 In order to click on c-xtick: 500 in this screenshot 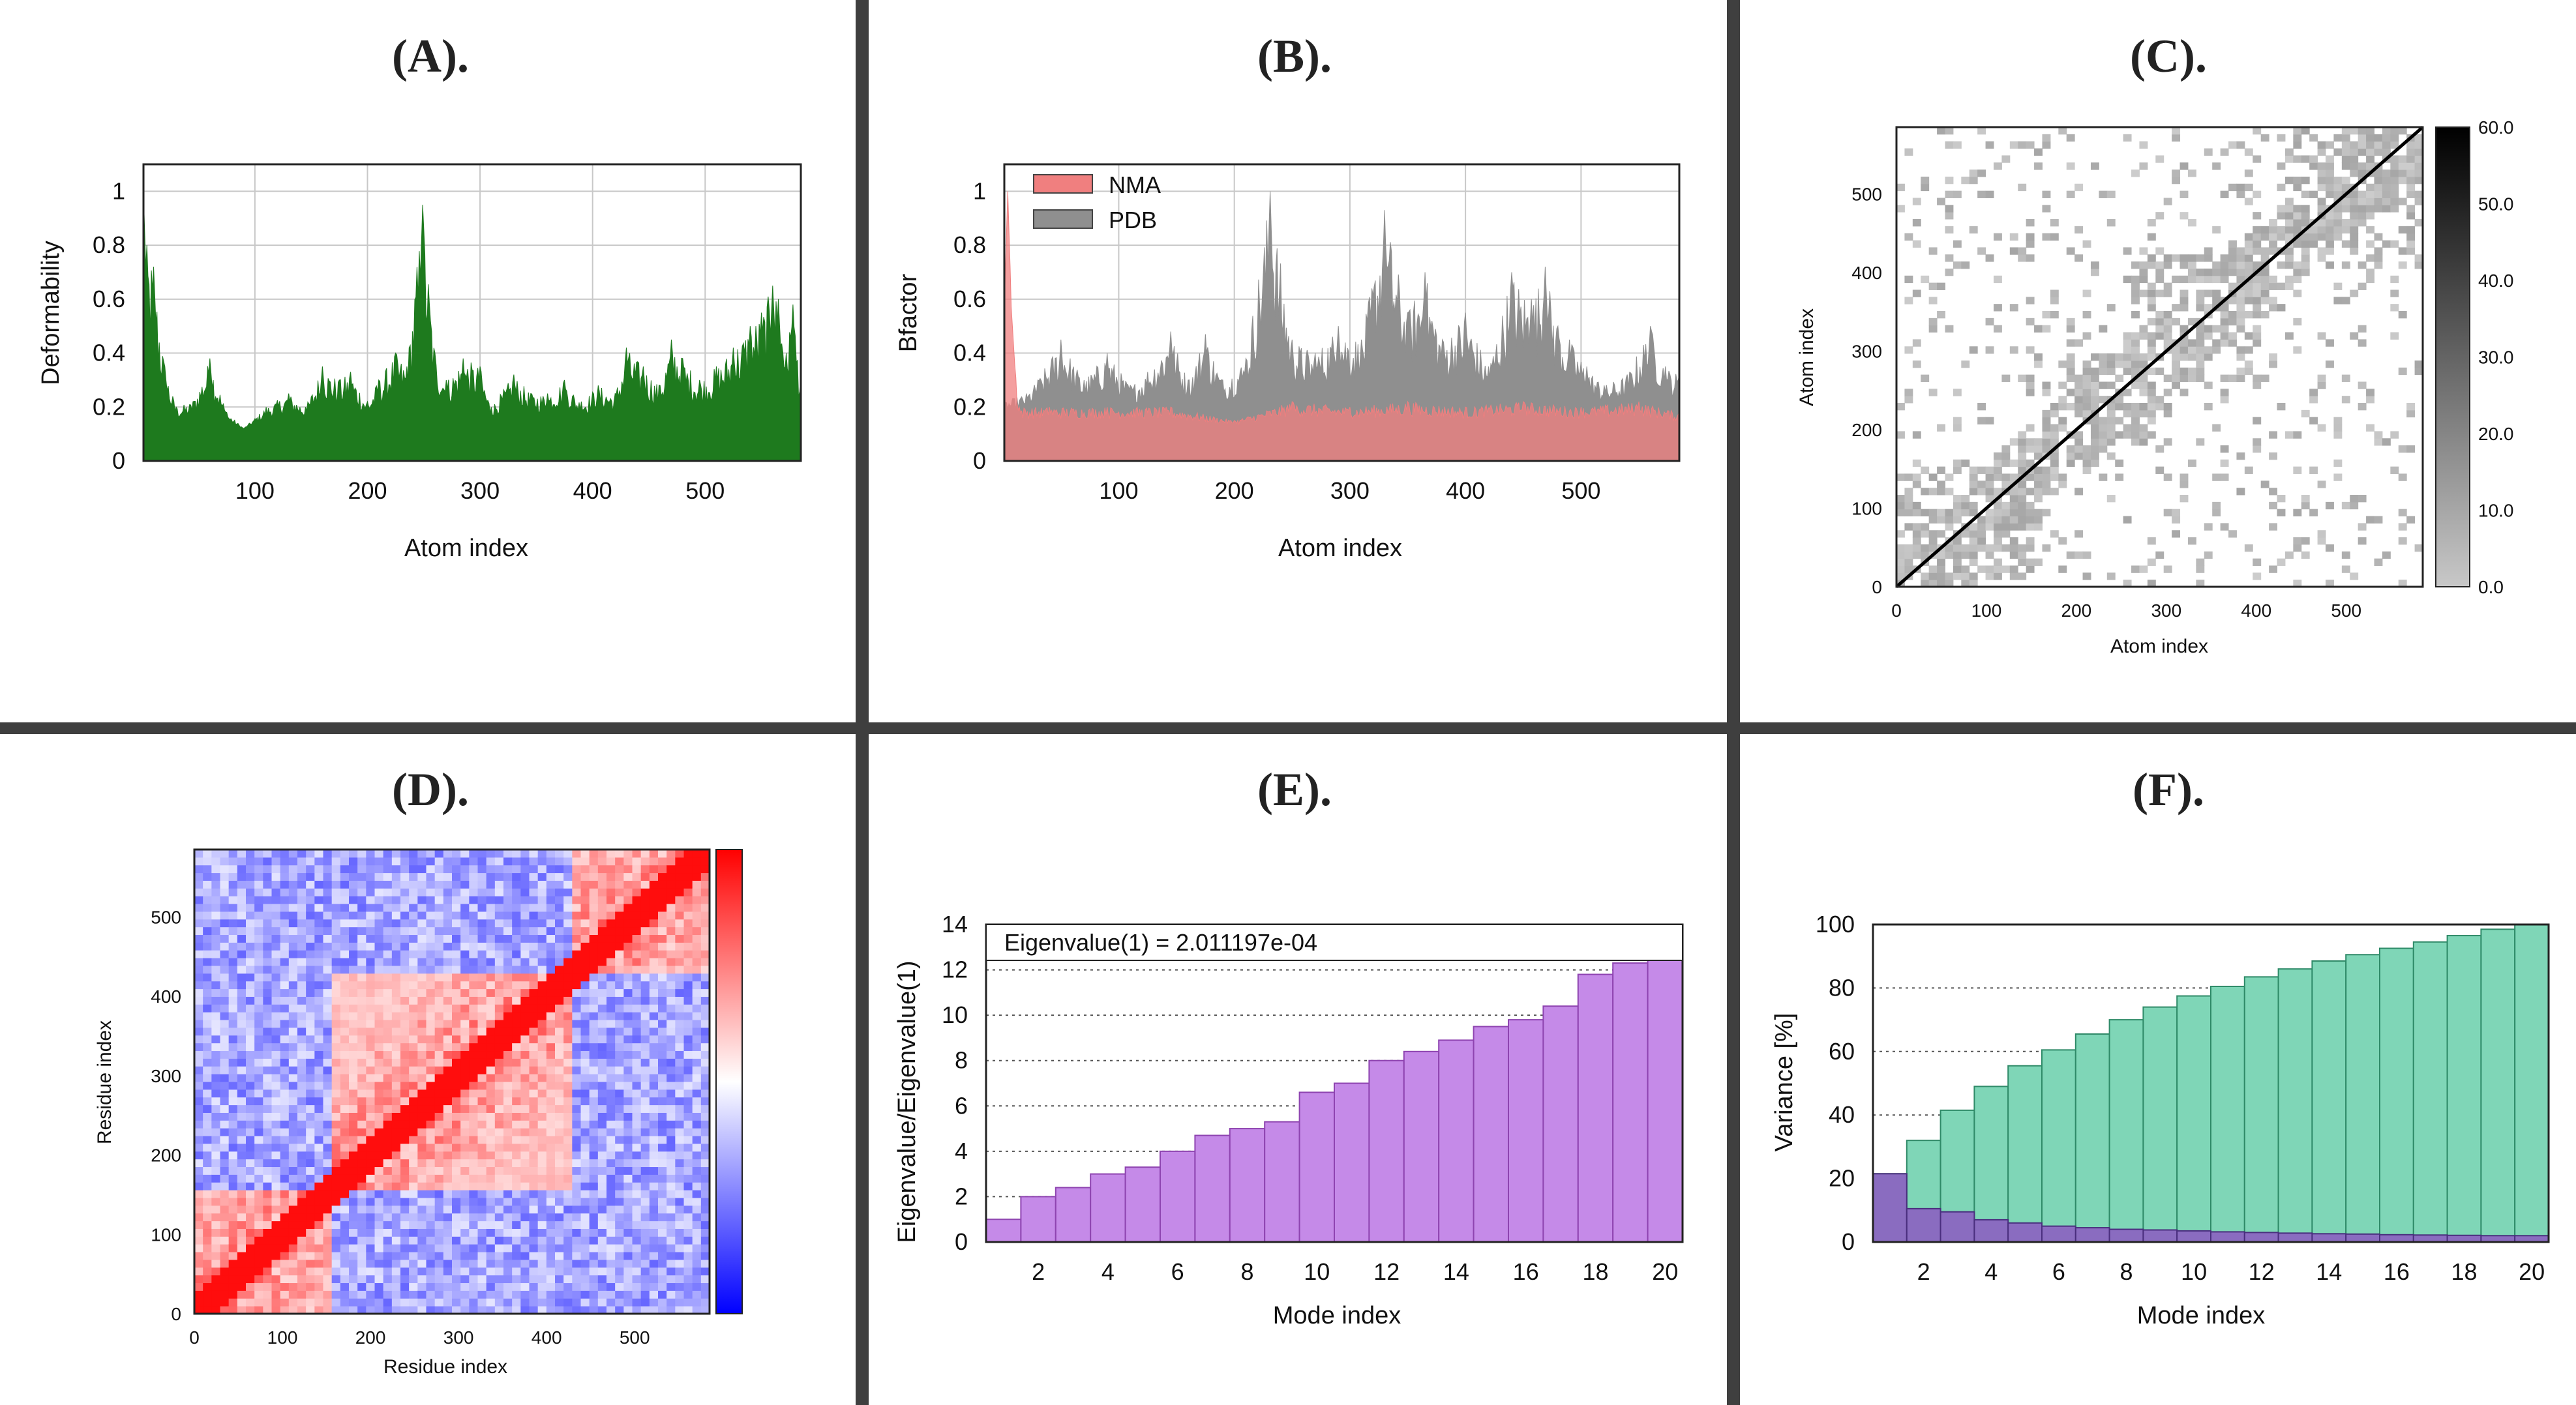, I will do `click(2346, 611)`.